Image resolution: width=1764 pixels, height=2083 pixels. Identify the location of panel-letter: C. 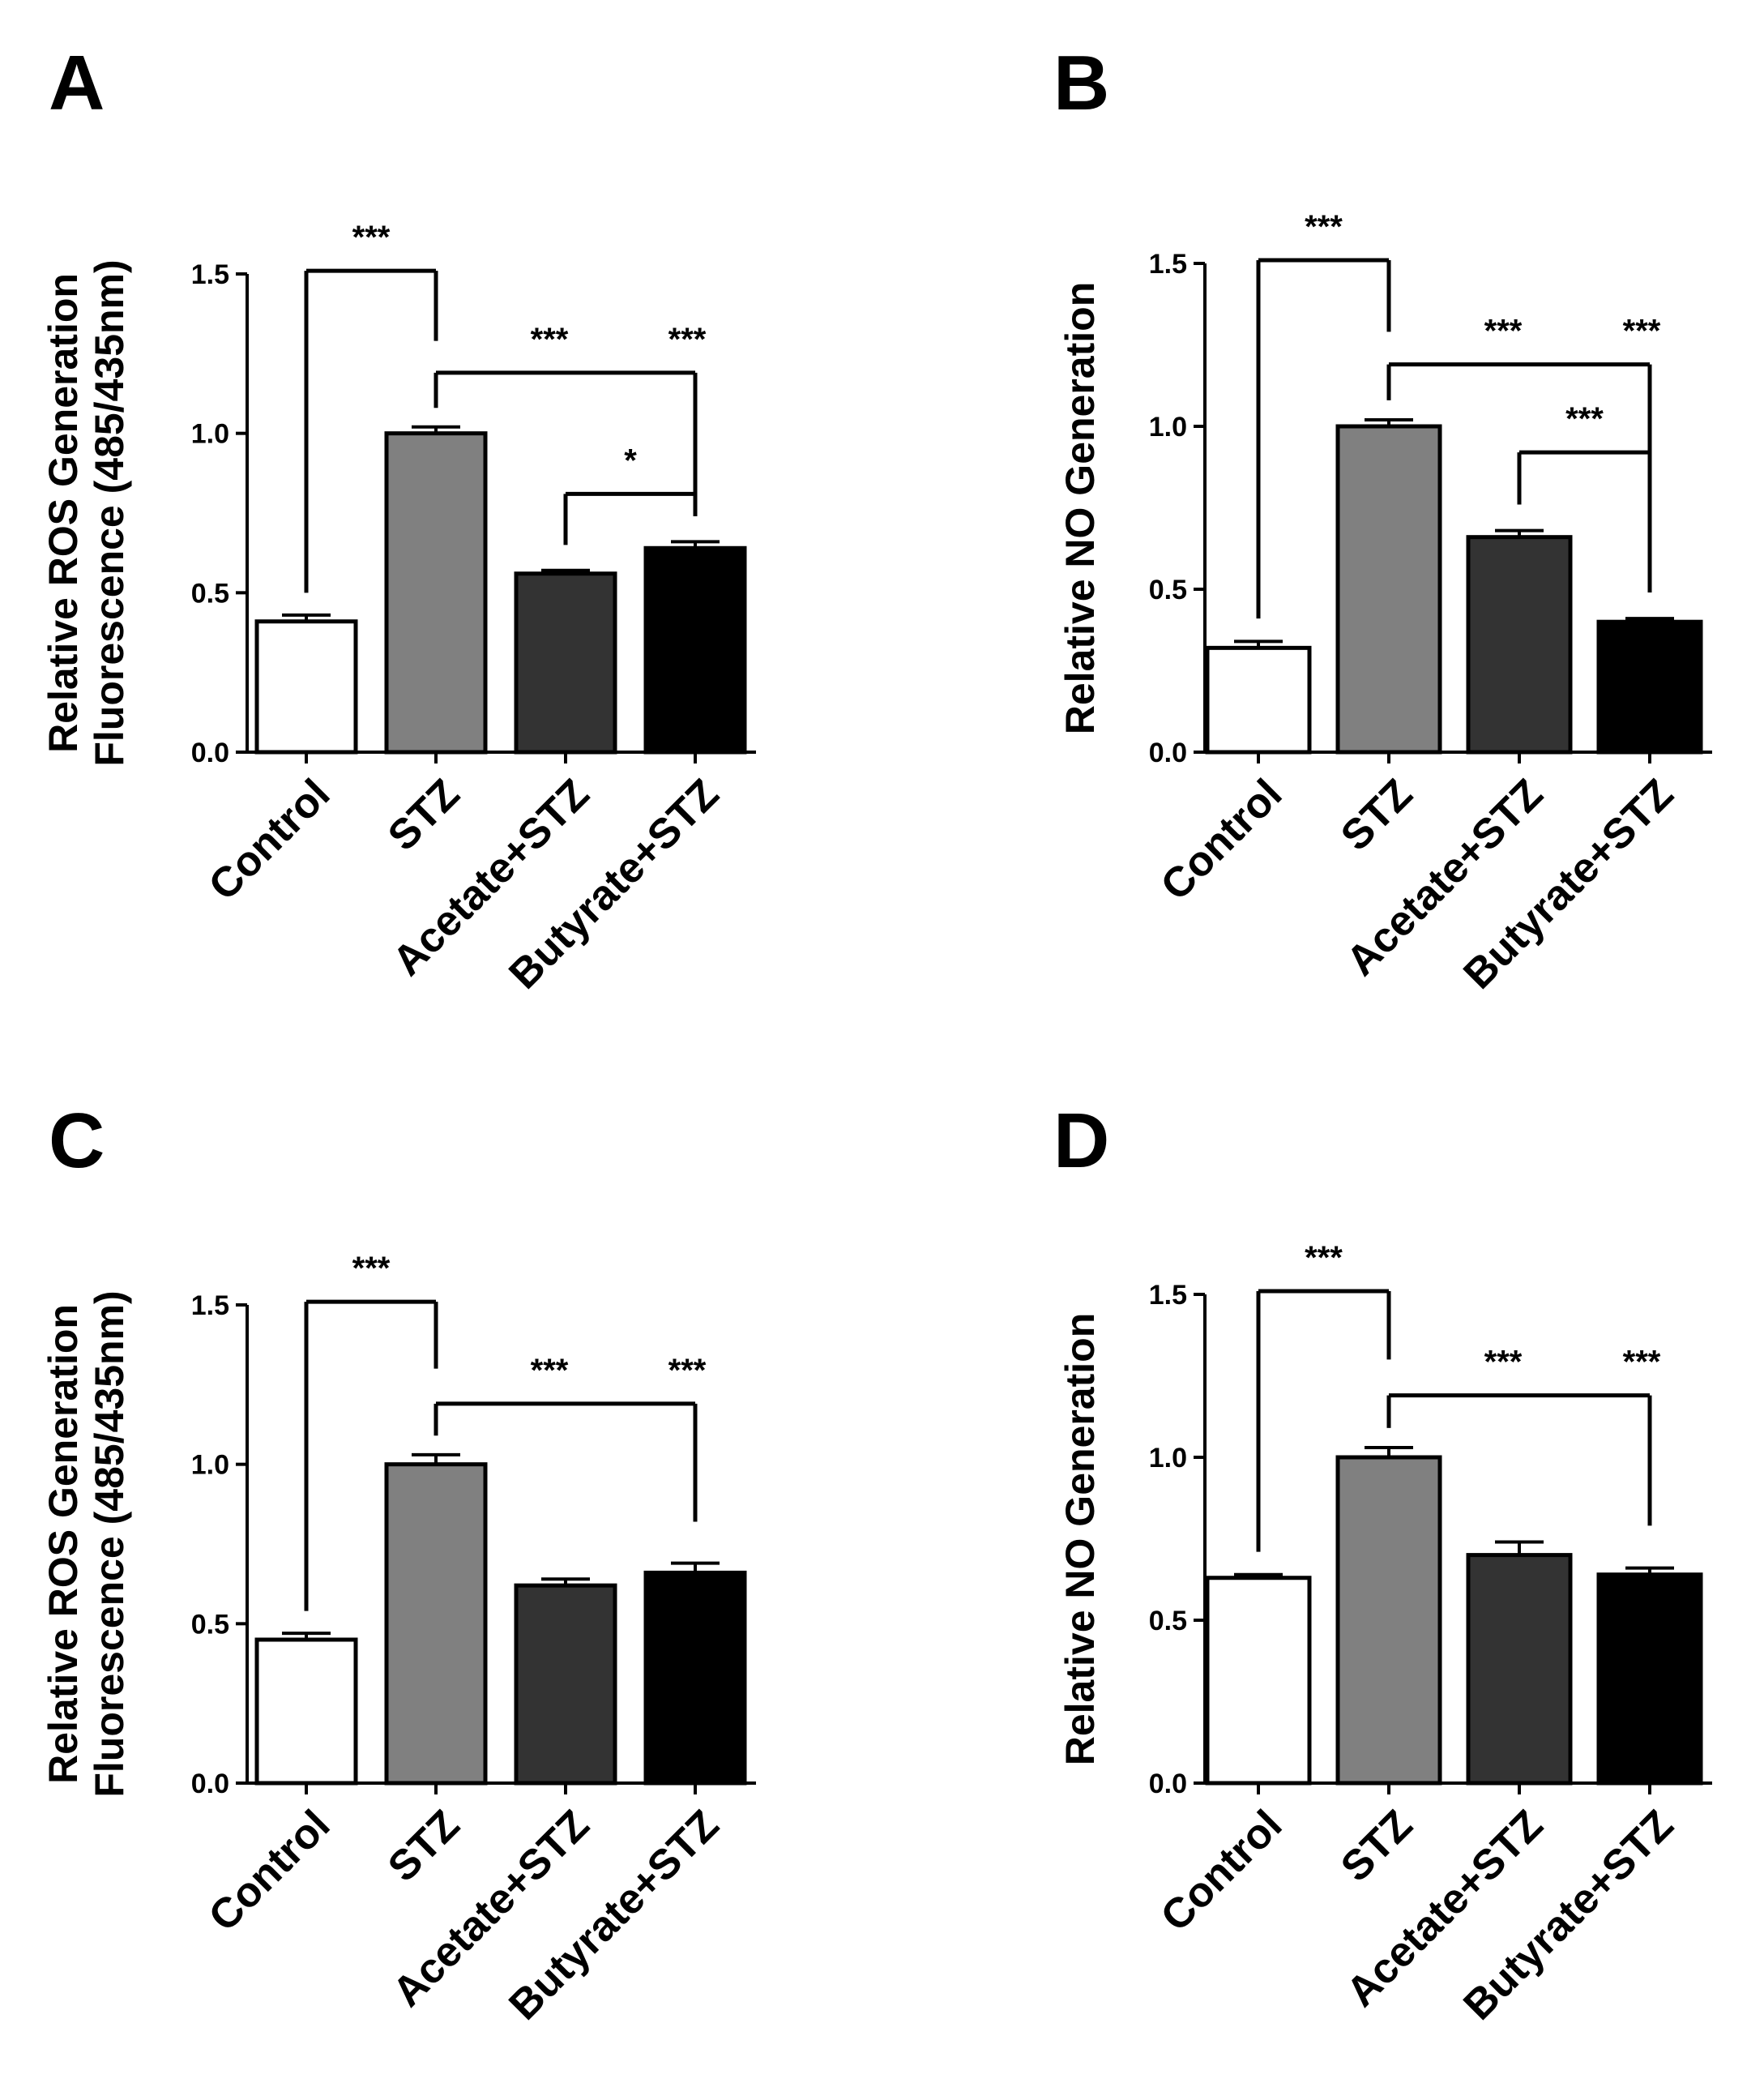
(77, 1140).